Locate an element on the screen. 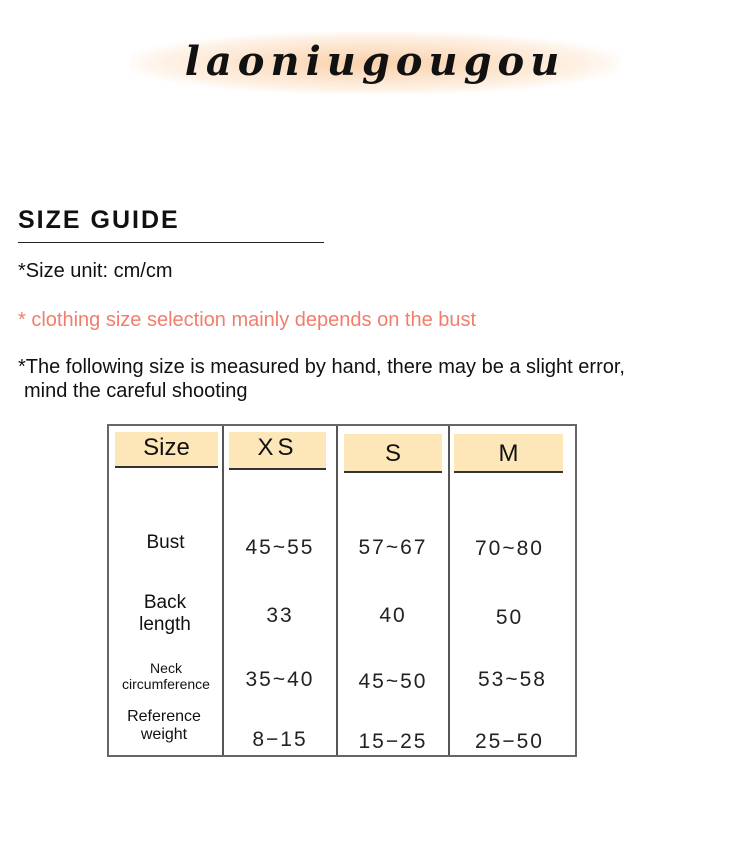  header-xs: XS is located at coordinates (277, 451).